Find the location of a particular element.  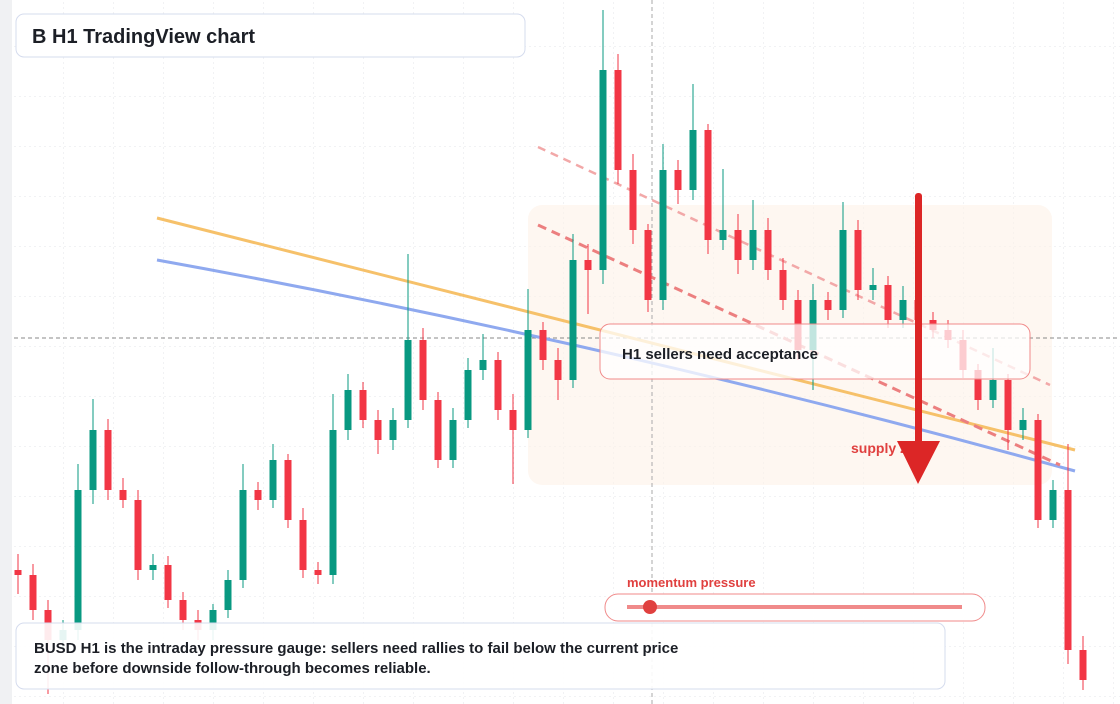

slider-label: momentum pressure is located at coordinates (691, 582).